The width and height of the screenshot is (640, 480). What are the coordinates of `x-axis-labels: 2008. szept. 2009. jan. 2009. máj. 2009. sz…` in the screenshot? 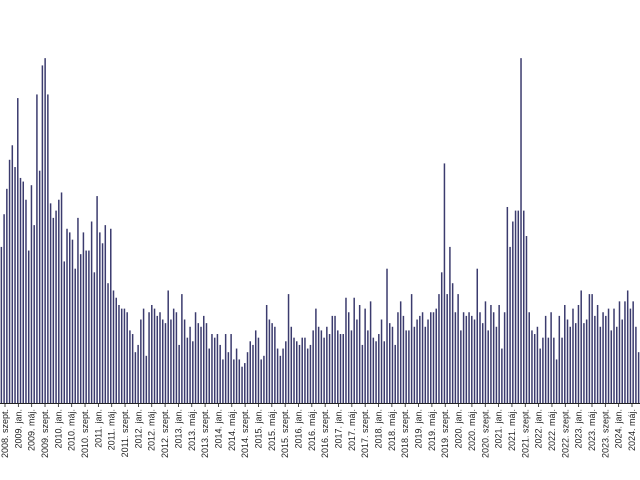 It's located at (318, 433).